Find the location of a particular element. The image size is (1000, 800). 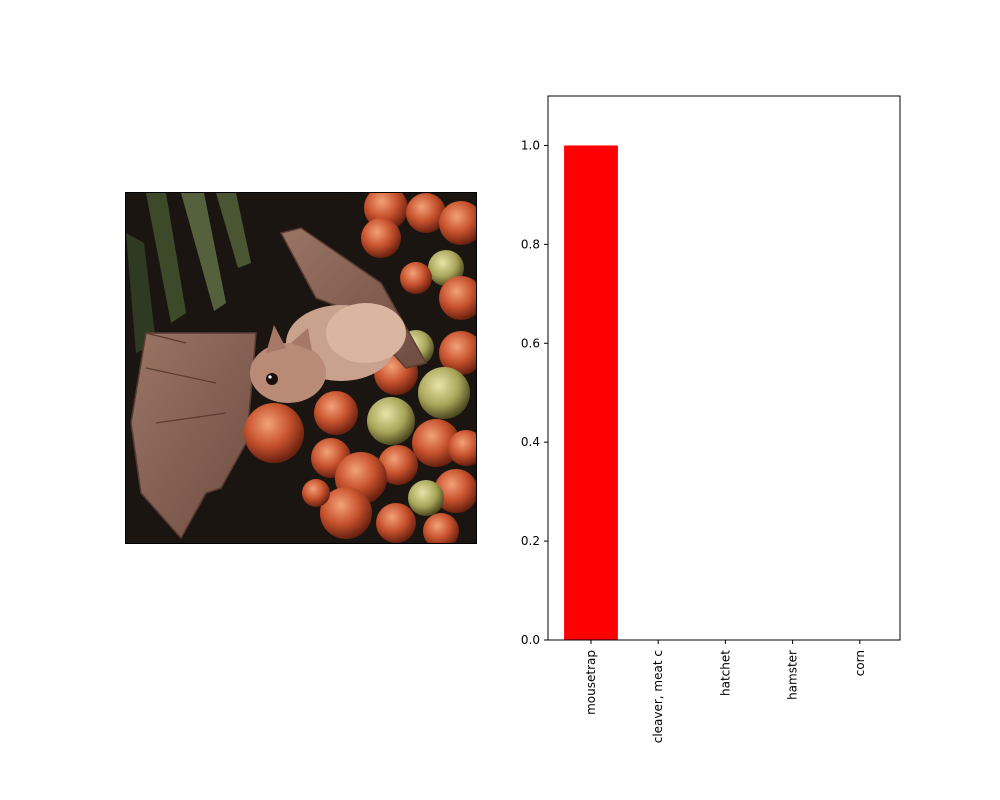

y-tick-label: 0.8 is located at coordinates (530, 244).